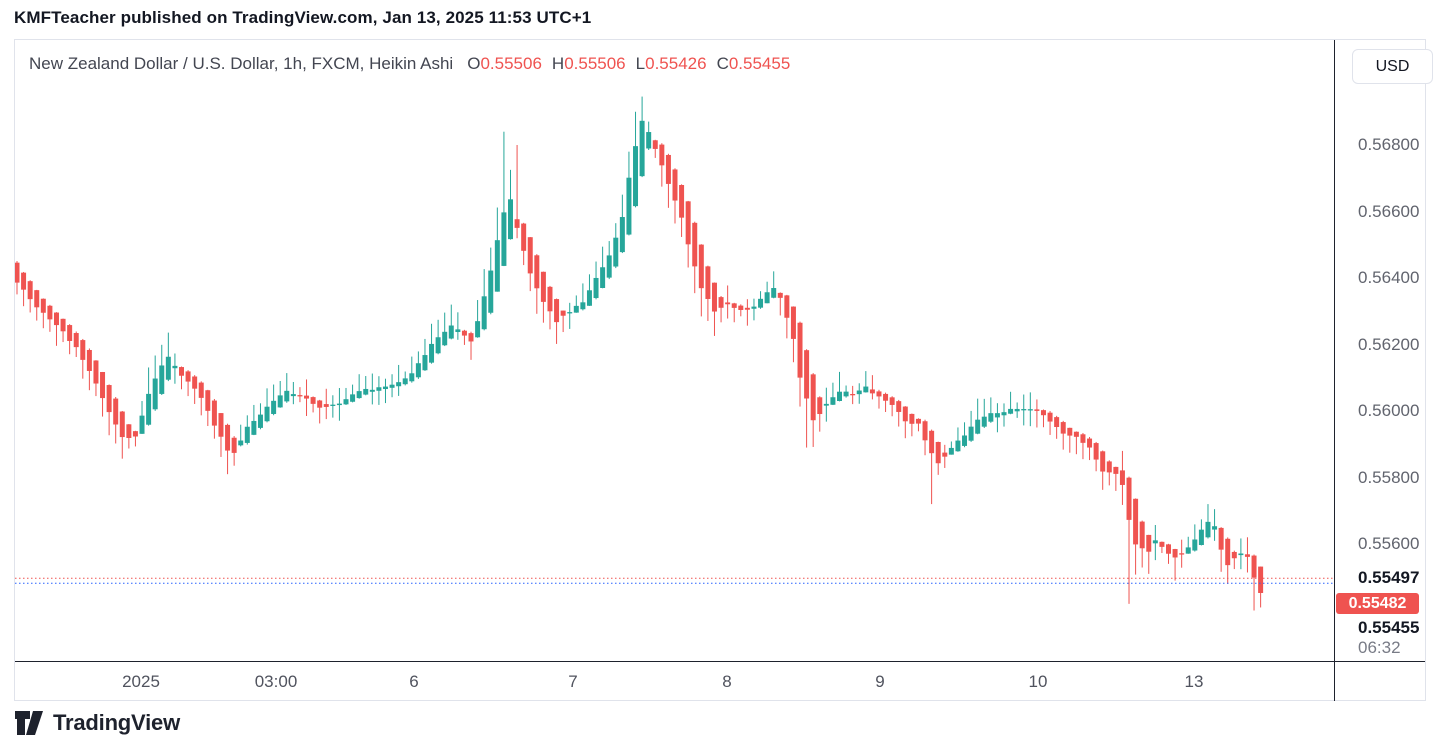 Image resolution: width=1440 pixels, height=754 pixels. Describe the element at coordinates (141, 681) in the screenshot. I see `time-axis-label: 2025` at that location.